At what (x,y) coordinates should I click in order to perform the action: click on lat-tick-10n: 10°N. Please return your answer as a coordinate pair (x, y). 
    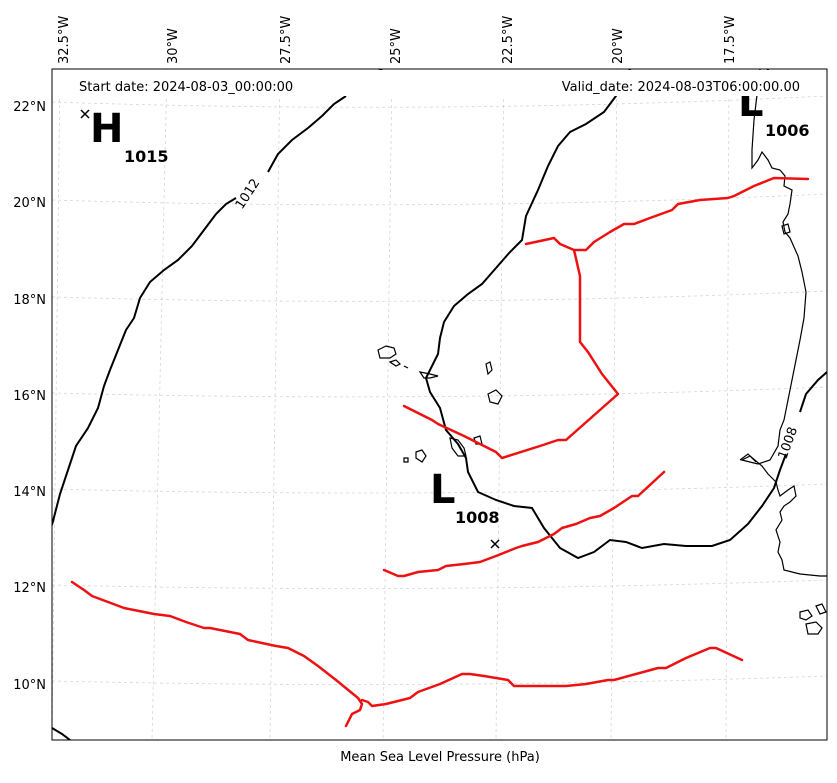
    Looking at the image, I should click on (29, 685).